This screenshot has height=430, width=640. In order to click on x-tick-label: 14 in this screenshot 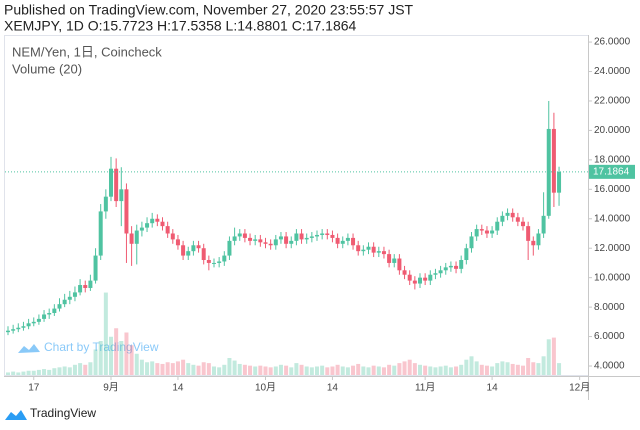, I will do `click(178, 388)`.